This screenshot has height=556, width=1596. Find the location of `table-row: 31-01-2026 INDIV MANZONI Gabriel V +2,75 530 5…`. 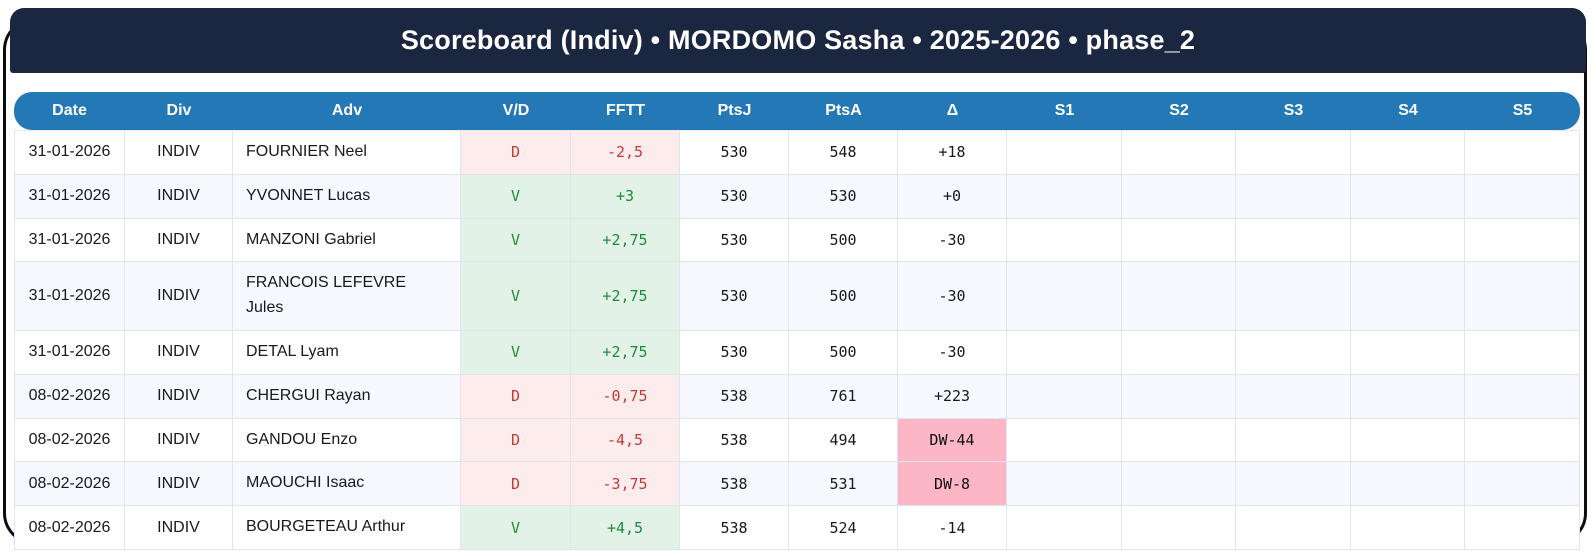

table-row: 31-01-2026 INDIV MANZONI Gabriel V +2,75 530 5… is located at coordinates (797, 240).